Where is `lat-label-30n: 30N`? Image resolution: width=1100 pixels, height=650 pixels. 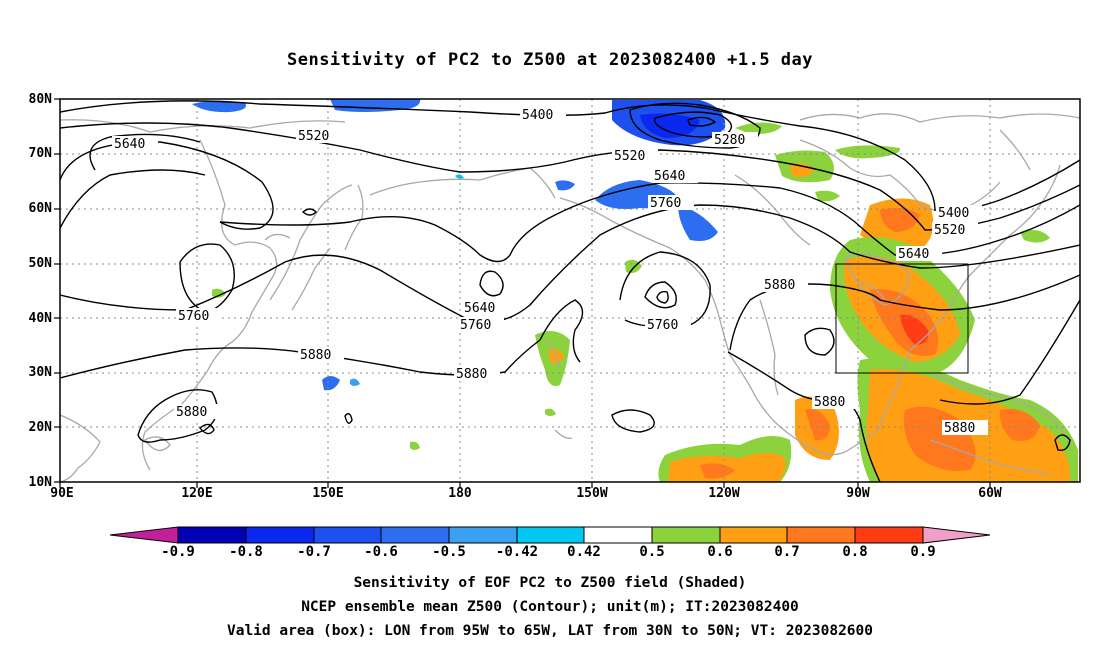
lat-label-30n: 30N is located at coordinates (40, 372).